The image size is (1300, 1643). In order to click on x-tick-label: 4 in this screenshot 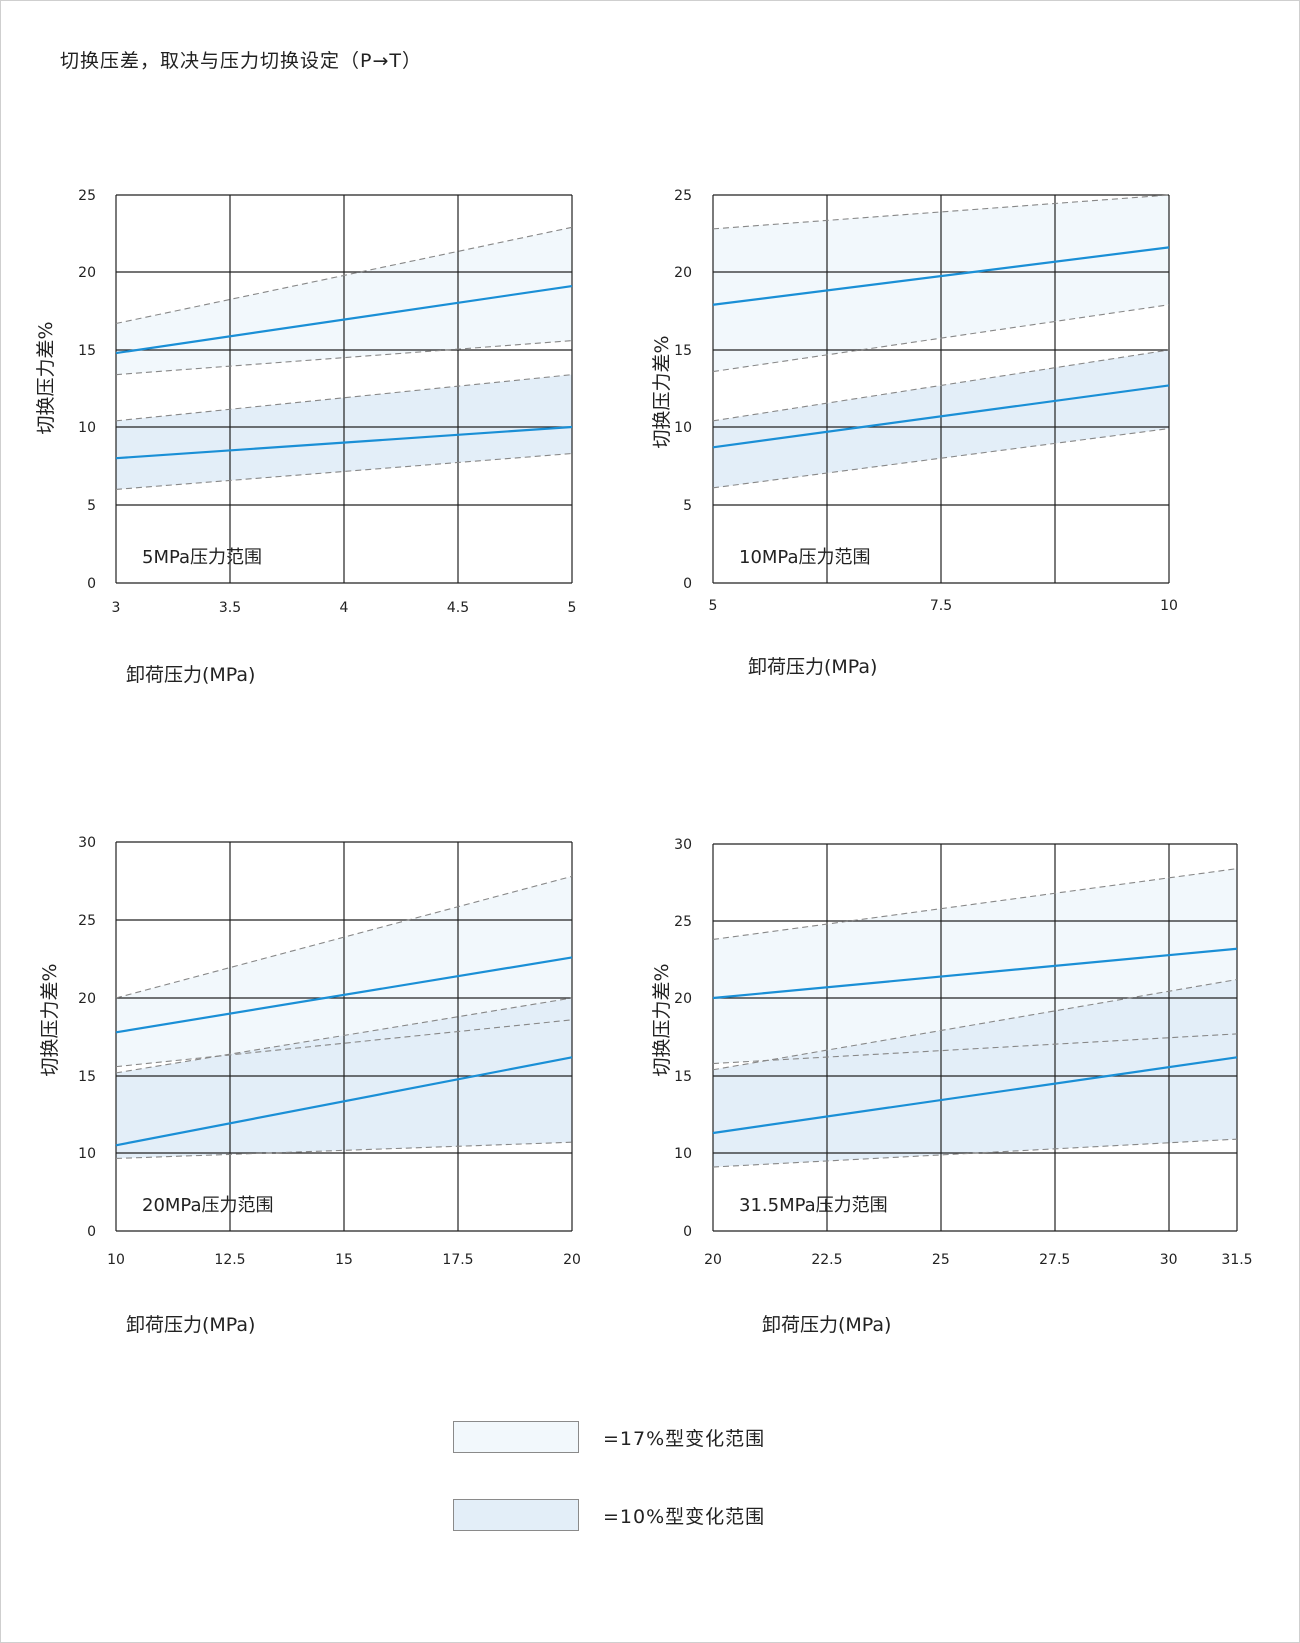, I will do `click(344, 608)`.